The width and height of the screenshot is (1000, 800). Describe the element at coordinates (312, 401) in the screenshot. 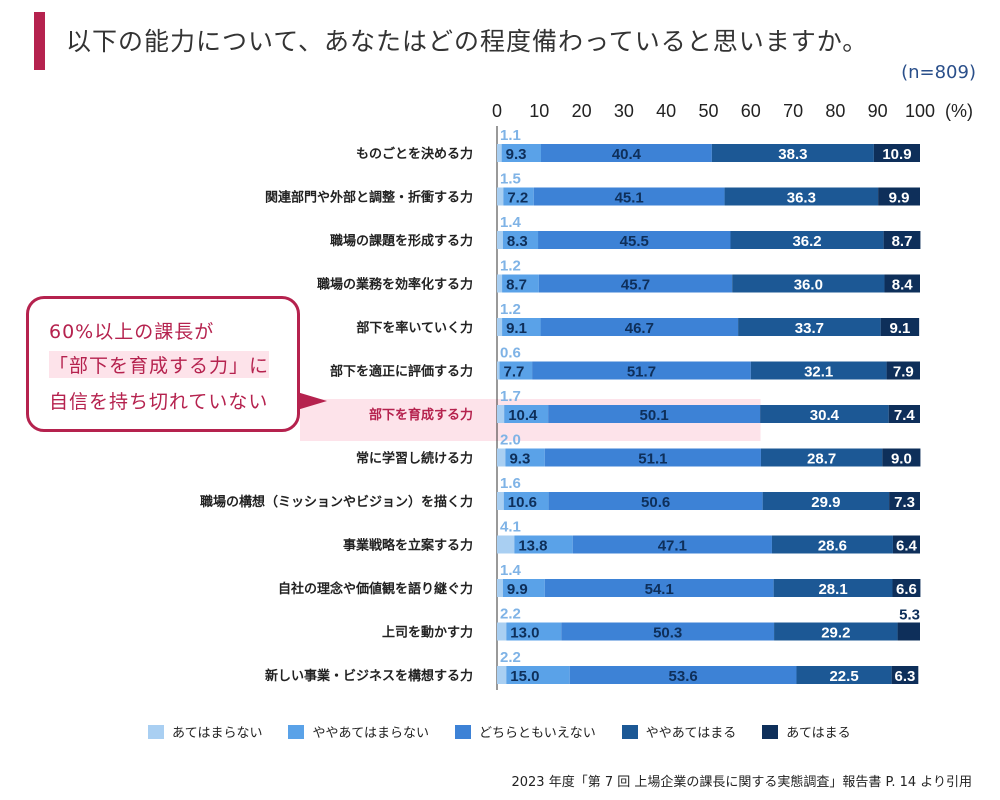

I see `callout-pointer` at that location.